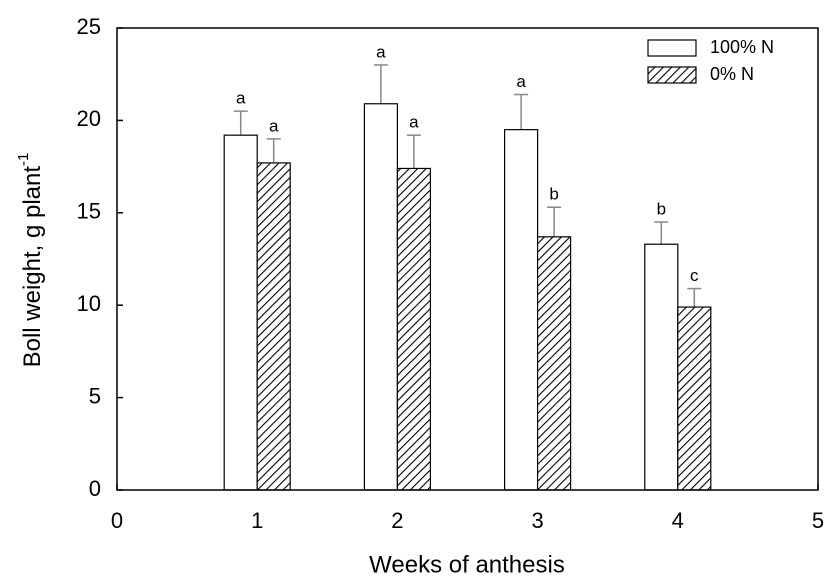 The width and height of the screenshot is (828, 580). I want to click on x-tick-label: 2, so click(397, 520).